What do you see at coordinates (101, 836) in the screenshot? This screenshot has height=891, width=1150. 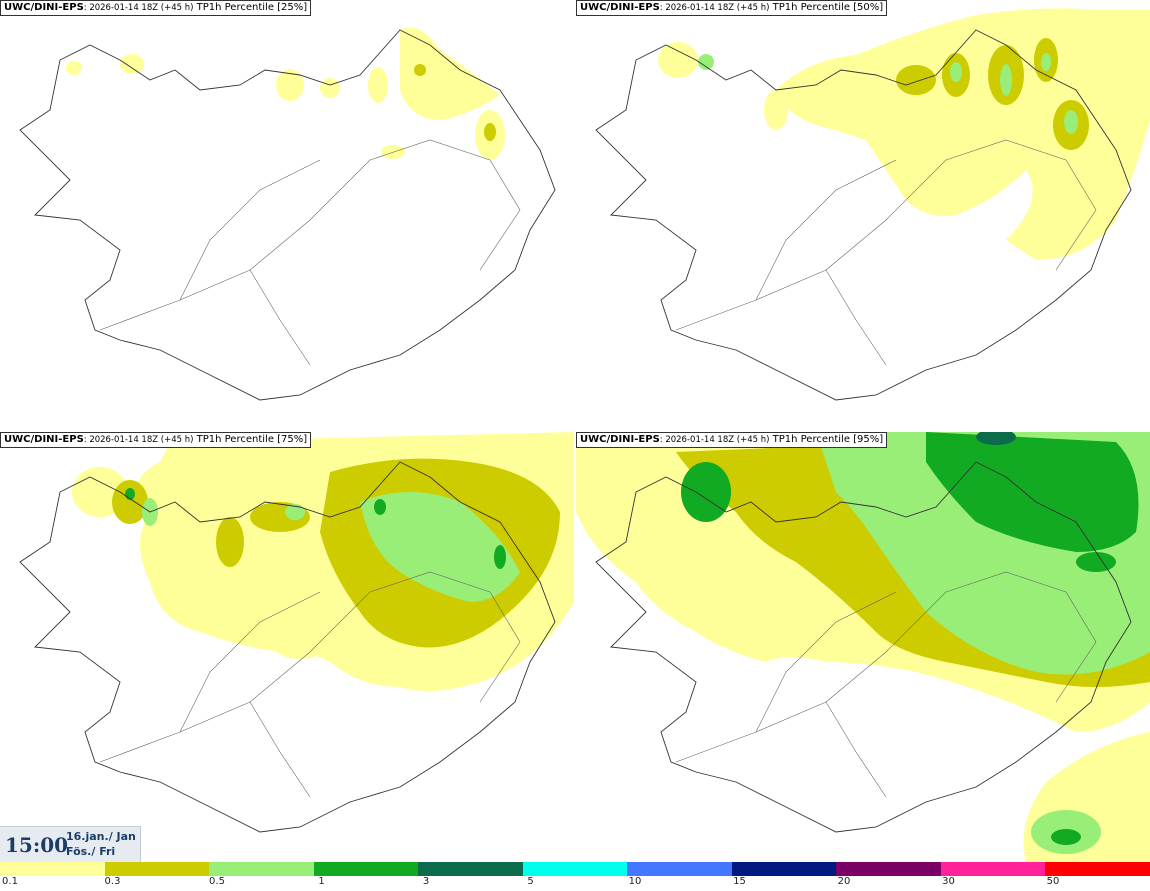 I see `valid-date: 16.jan./ Jan` at bounding box center [101, 836].